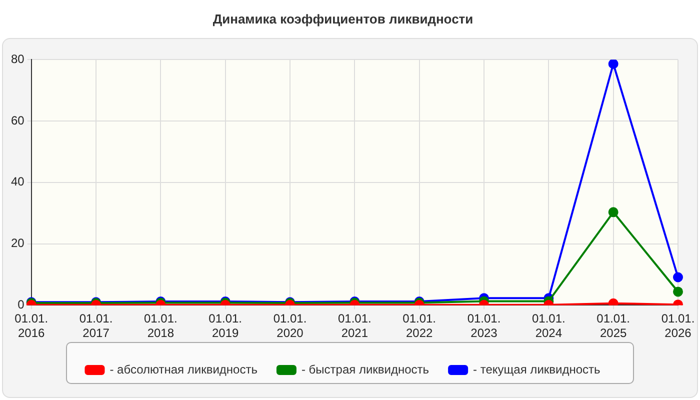 This screenshot has height=400, width=700. I want to click on x-tick-label: 01.01. 2019, so click(225, 326).